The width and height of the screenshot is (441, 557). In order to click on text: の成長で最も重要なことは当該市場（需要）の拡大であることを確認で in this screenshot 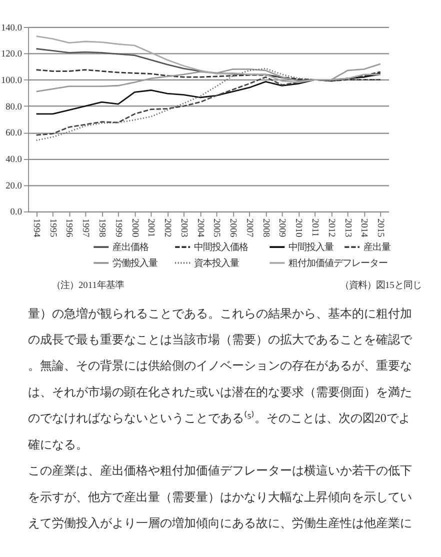, I will do `click(221, 339)`.